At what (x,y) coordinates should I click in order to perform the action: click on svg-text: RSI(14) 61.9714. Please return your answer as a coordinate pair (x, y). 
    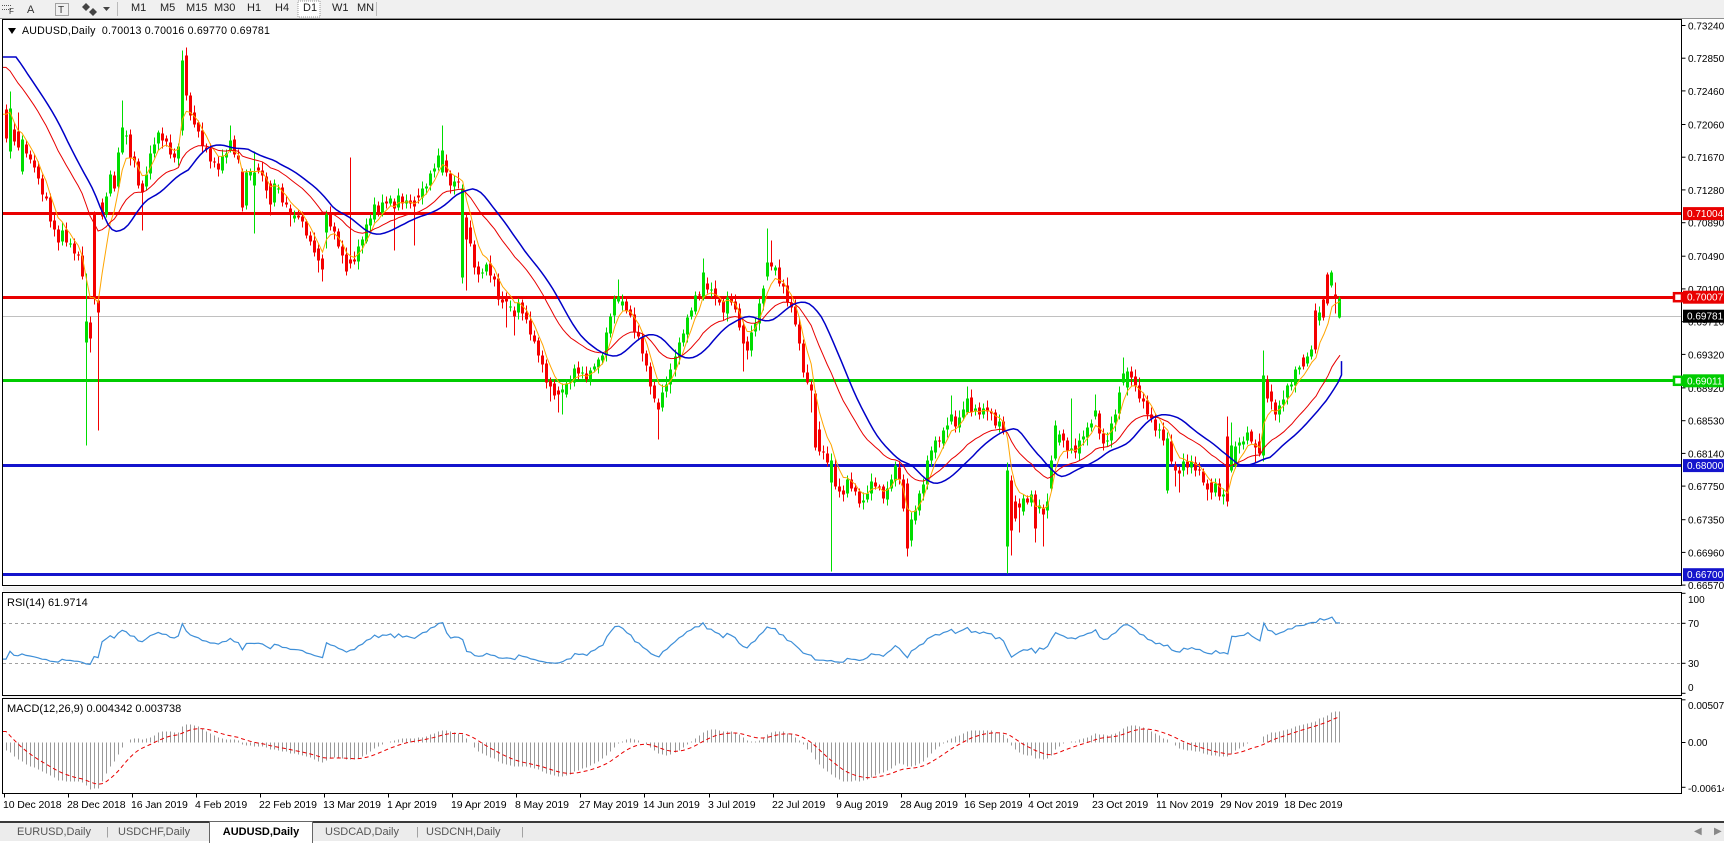
    Looking at the image, I should click on (47, 603).